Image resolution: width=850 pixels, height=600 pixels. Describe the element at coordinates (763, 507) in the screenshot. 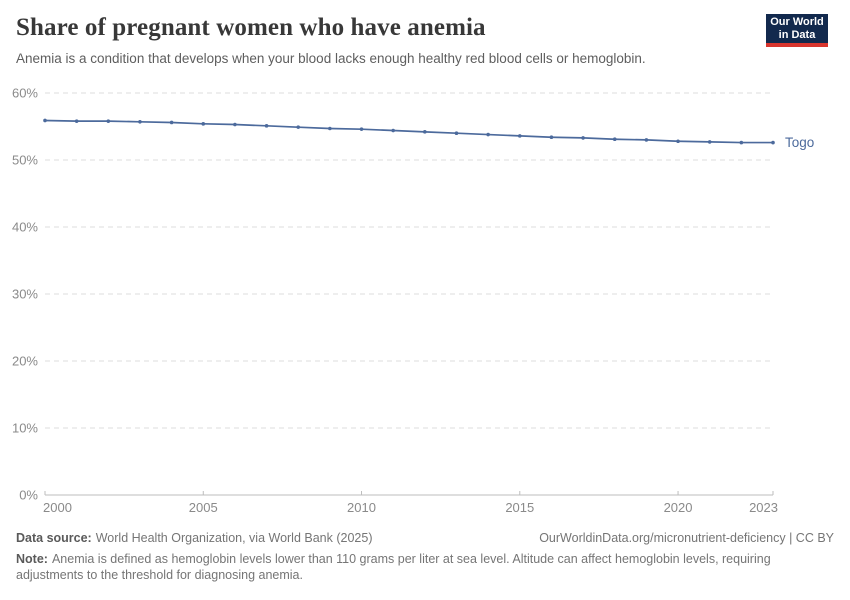

I see `x-axis-label: 2023` at that location.